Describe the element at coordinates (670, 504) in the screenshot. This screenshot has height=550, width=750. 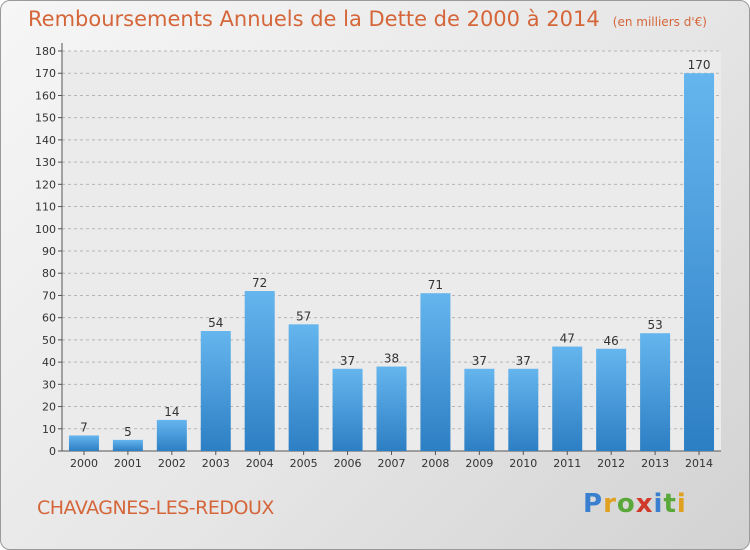
I see `logo-letter: t` at that location.